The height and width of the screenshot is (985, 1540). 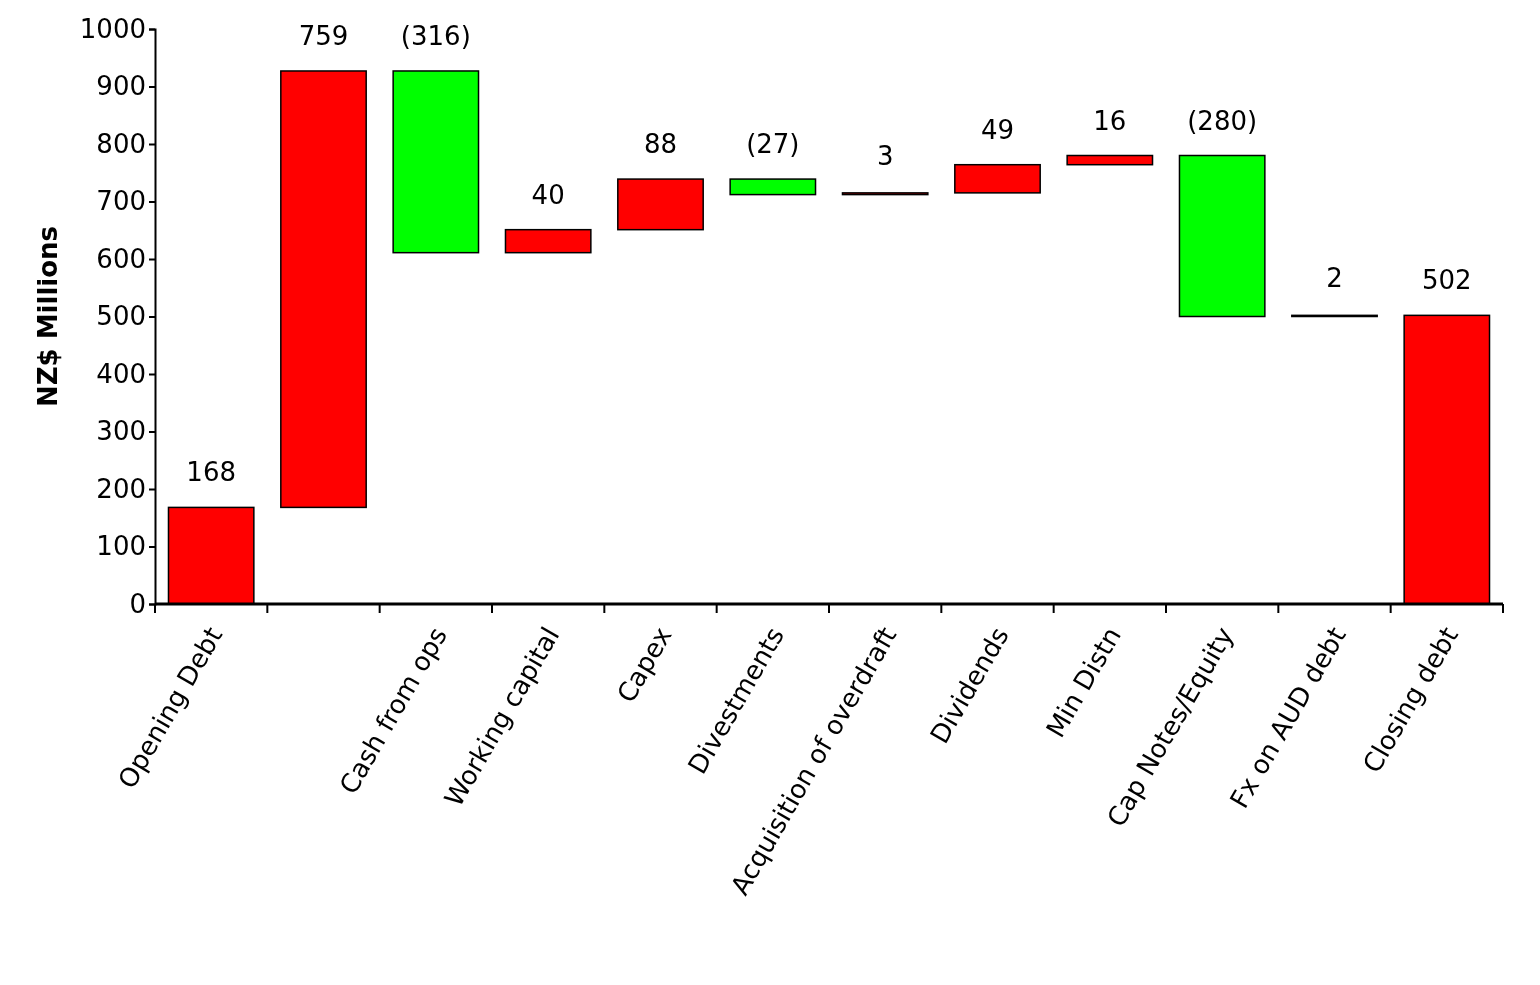 What do you see at coordinates (1447, 280) in the screenshot?
I see `data-label: 502` at bounding box center [1447, 280].